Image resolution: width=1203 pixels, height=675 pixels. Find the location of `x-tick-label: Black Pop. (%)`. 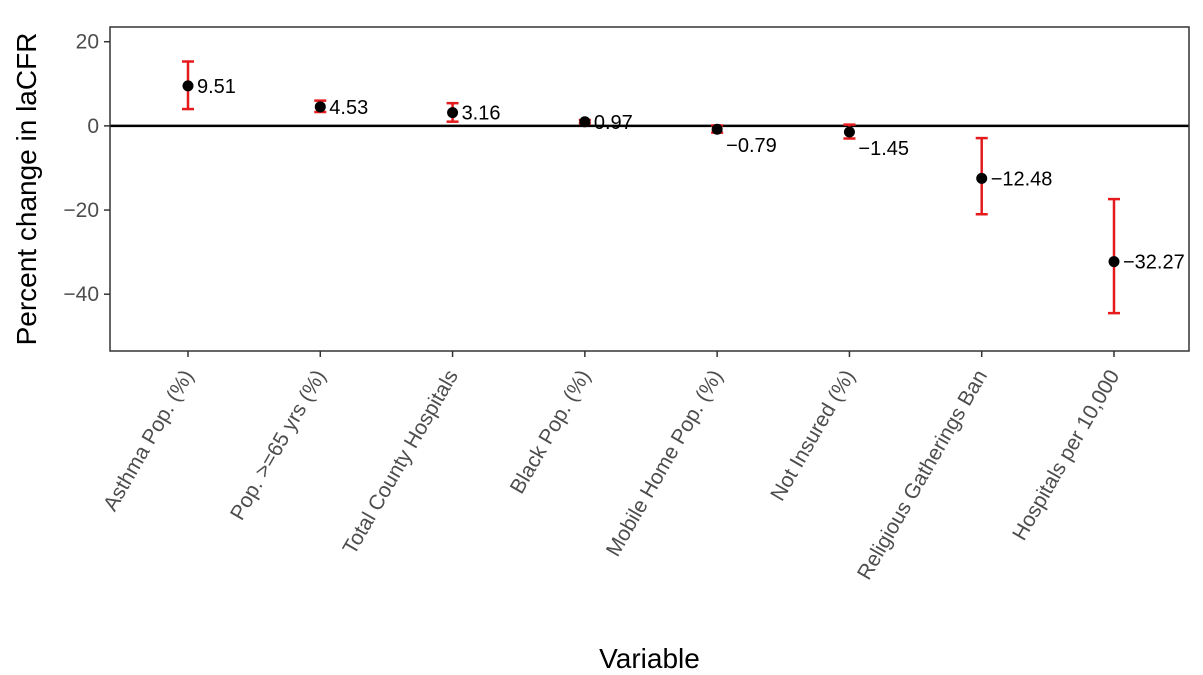

x-tick-label: Black Pop. (%) is located at coordinates (550, 432).